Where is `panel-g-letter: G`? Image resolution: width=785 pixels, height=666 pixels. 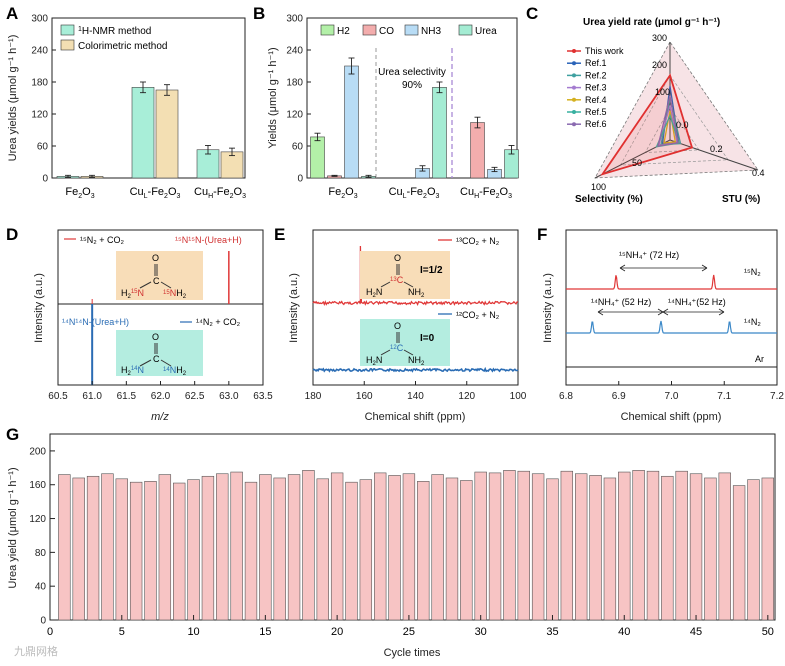
panel-g-letter: G is located at coordinates (12, 434).